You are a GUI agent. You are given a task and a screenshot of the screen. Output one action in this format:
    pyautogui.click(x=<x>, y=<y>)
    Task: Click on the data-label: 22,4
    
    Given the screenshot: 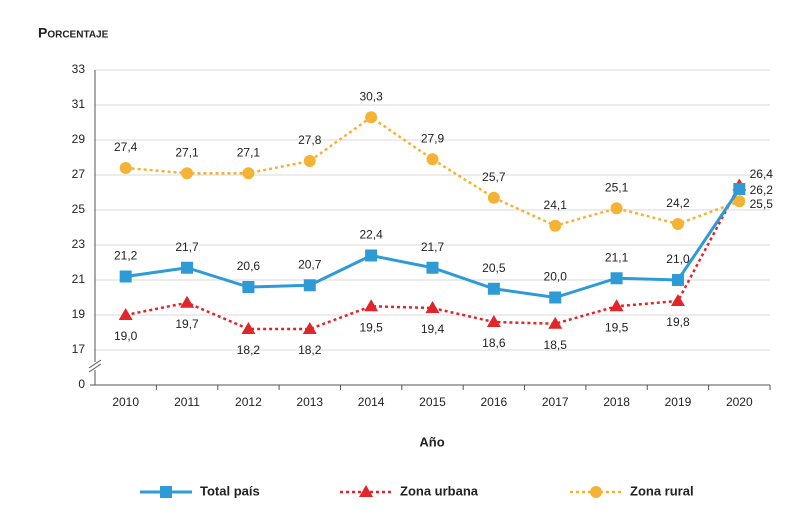 What is the action you would take?
    pyautogui.click(x=371, y=235)
    